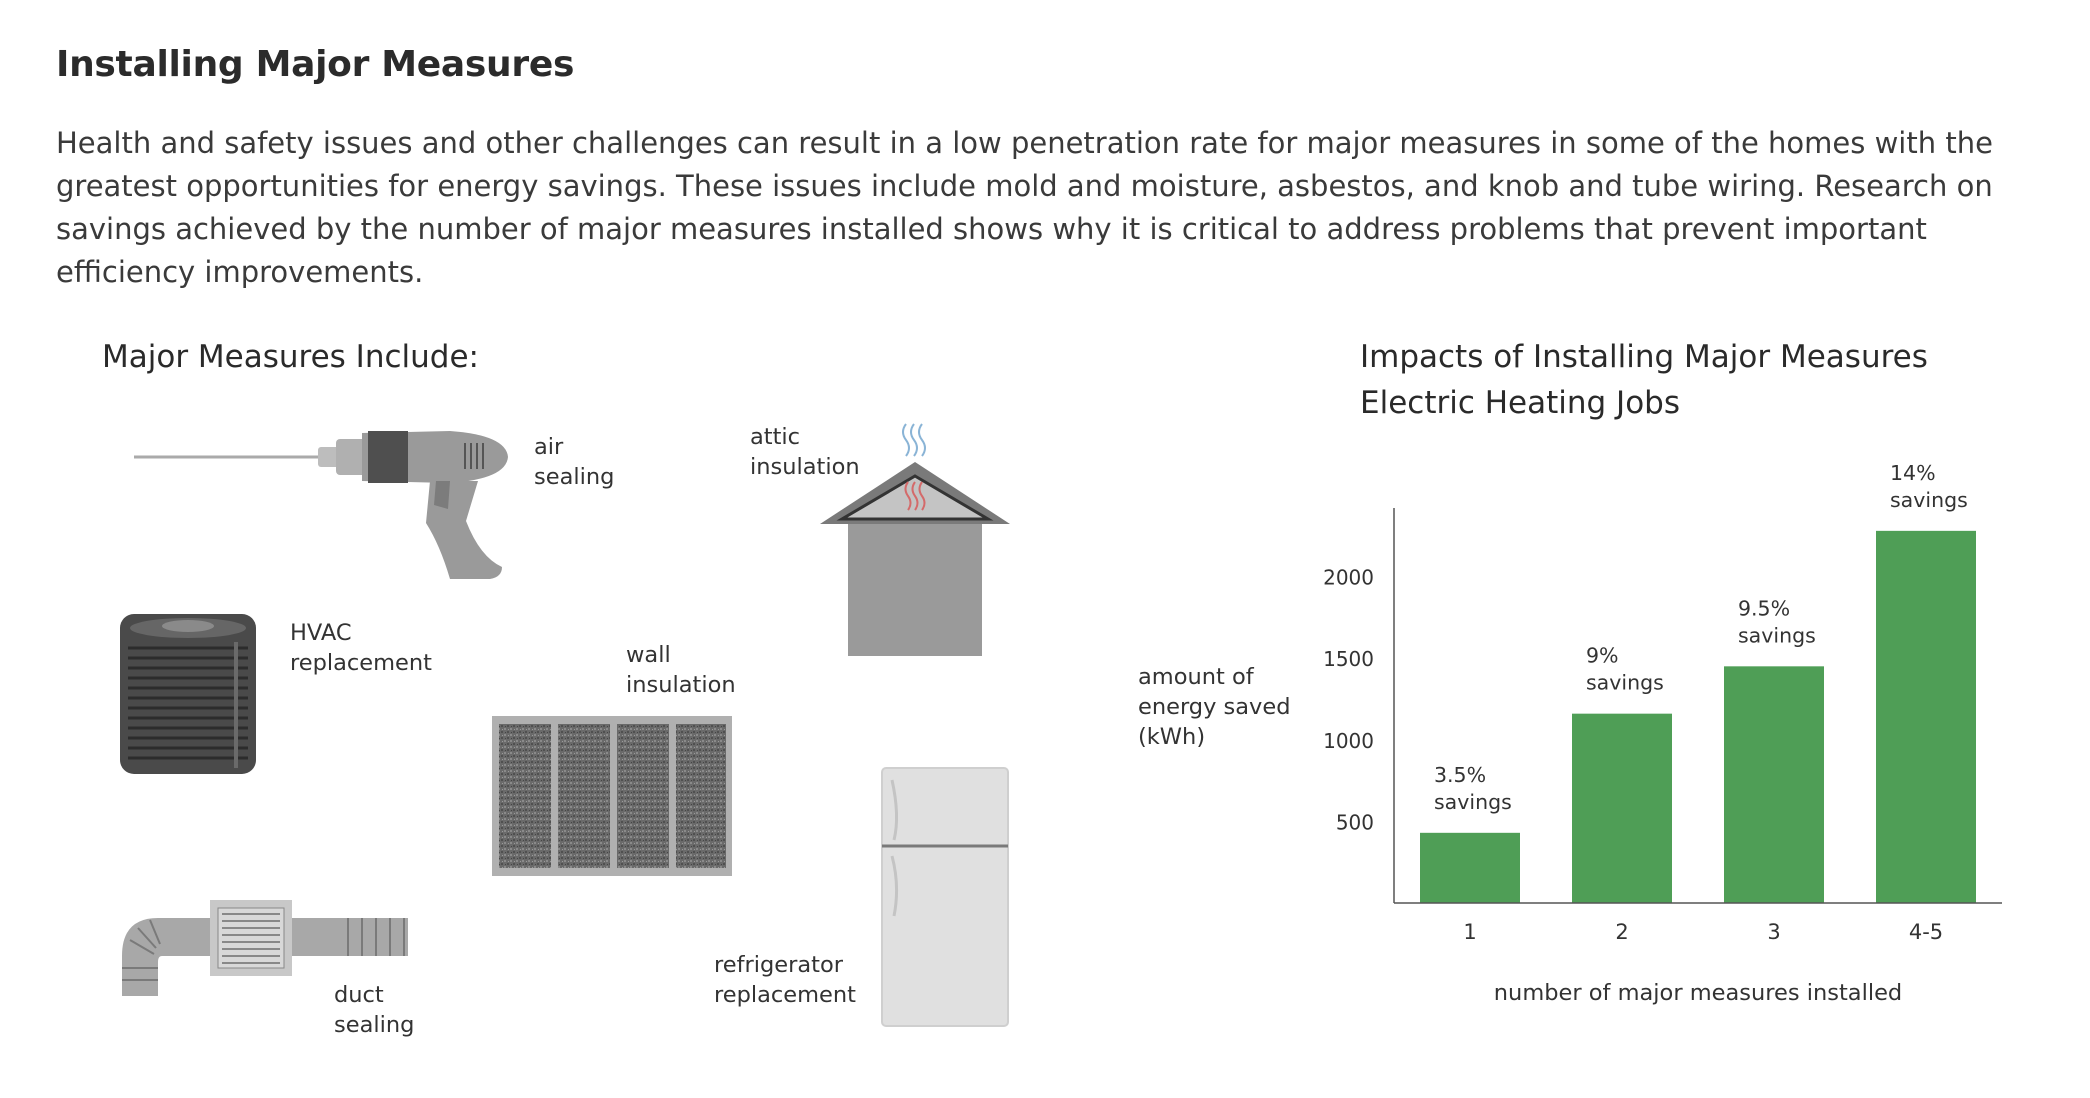 This screenshot has width=2090, height=1098. What do you see at coordinates (315, 64) in the screenshot?
I see `page-title: Installing Major Measures` at bounding box center [315, 64].